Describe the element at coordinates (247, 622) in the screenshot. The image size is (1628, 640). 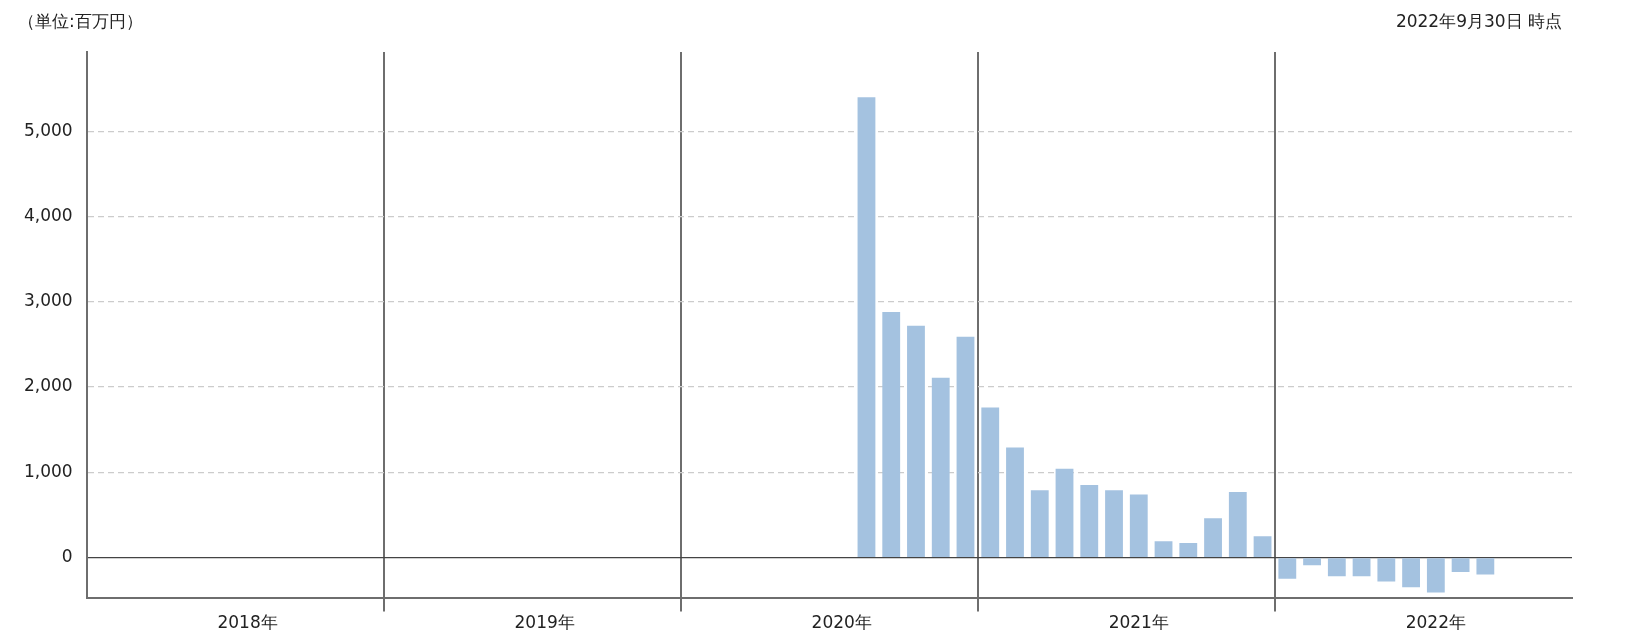
I see `x-tick-label: 2018年` at that location.